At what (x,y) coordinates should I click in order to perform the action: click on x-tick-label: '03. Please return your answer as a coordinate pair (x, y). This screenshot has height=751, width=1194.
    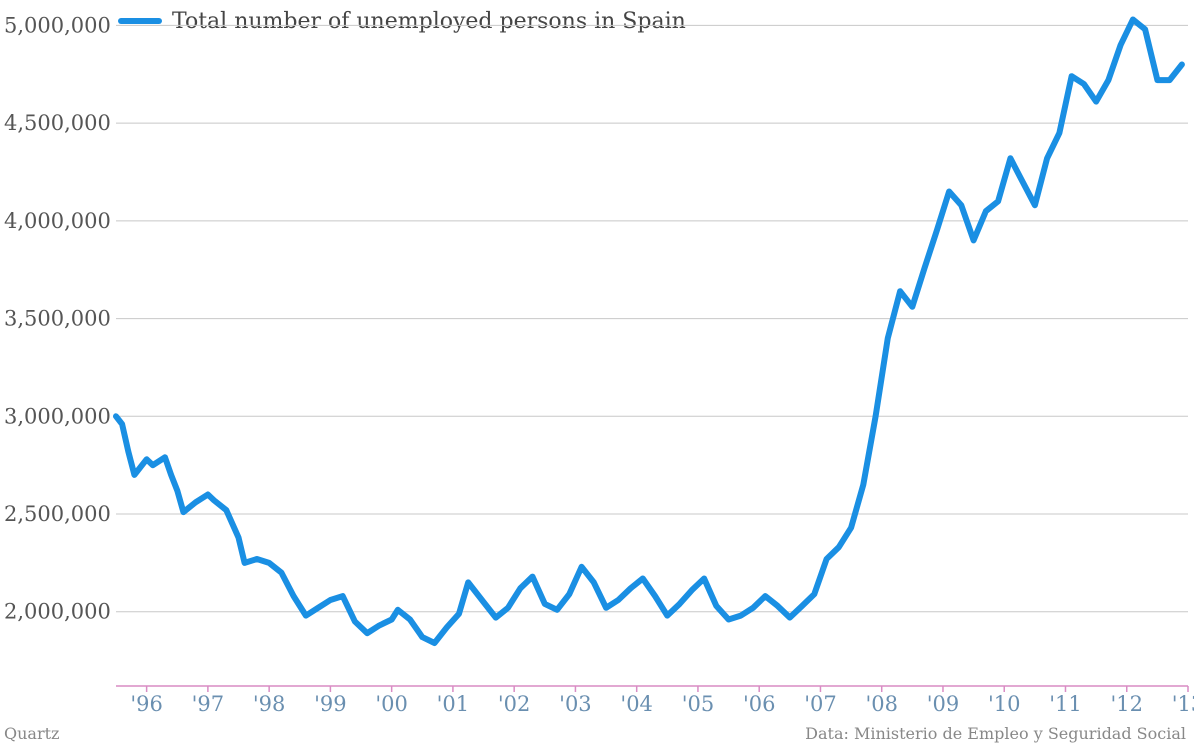
    Looking at the image, I should click on (575, 704).